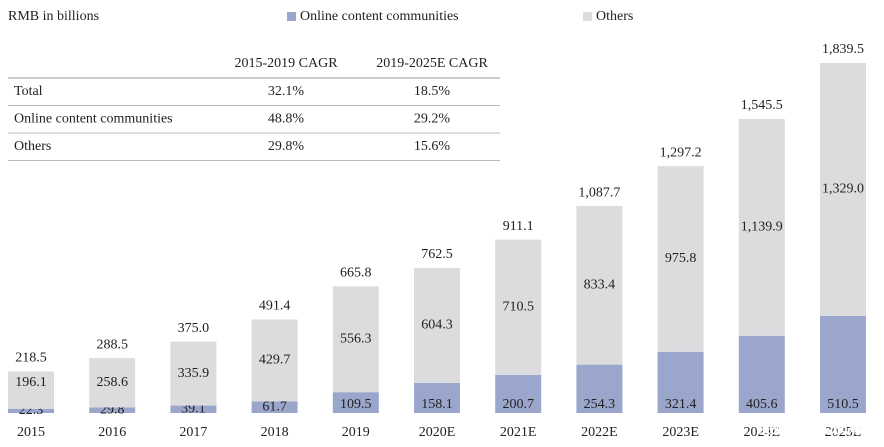  I want to click on total-label: 491.4, so click(275, 306).